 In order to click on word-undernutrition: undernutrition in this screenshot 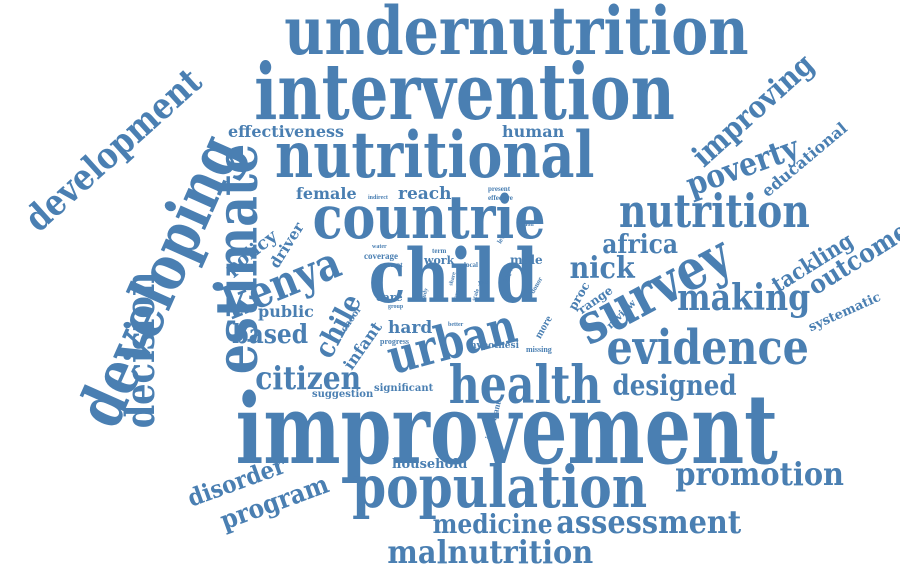, I will do `click(516, 35)`.